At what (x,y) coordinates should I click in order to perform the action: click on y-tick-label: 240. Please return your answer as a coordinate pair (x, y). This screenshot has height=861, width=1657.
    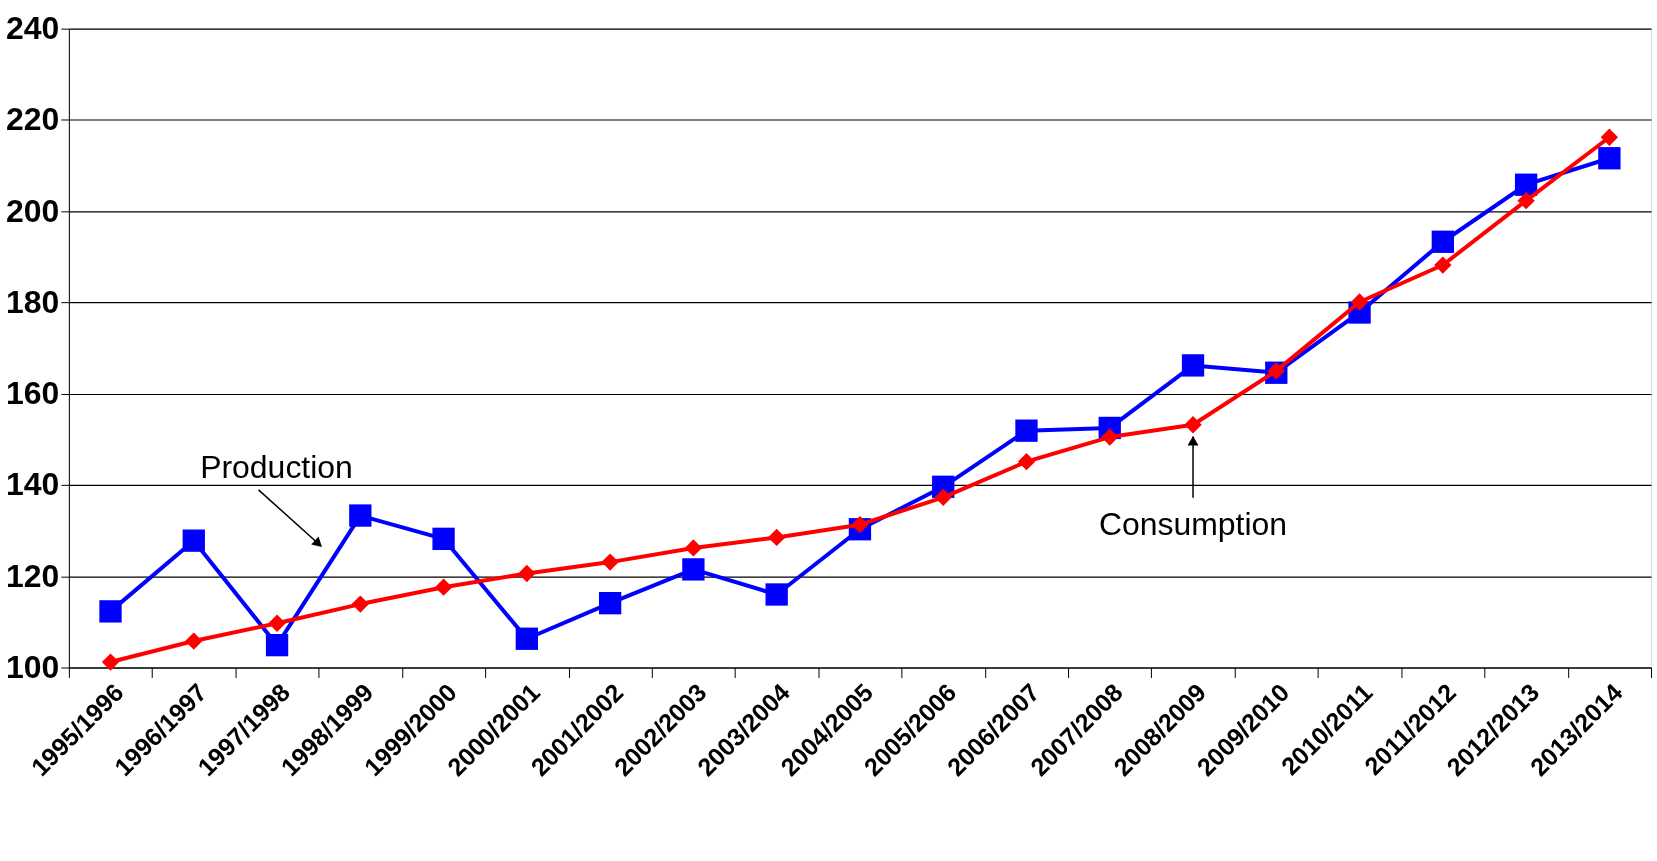
    Looking at the image, I should click on (33, 28).